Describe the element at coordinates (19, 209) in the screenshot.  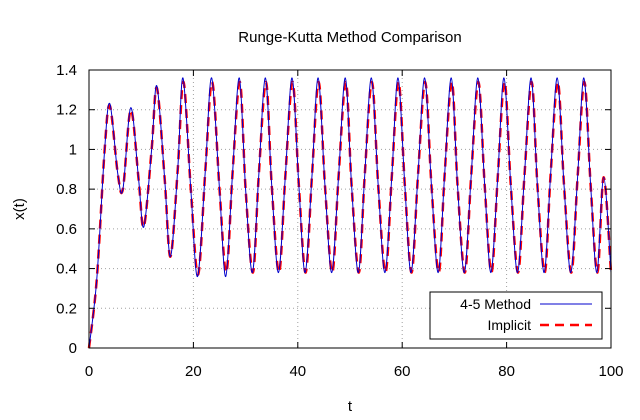
I see `y-axis-label: x(t)` at that location.